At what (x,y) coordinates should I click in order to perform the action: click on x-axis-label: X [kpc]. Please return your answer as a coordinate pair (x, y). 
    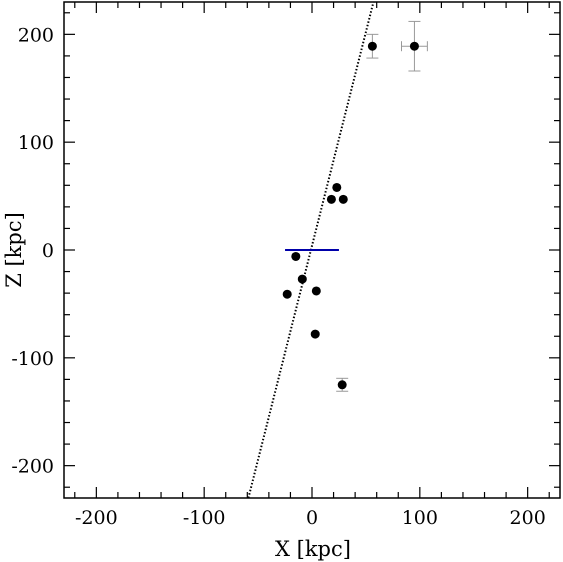
    Looking at the image, I should click on (313, 549).